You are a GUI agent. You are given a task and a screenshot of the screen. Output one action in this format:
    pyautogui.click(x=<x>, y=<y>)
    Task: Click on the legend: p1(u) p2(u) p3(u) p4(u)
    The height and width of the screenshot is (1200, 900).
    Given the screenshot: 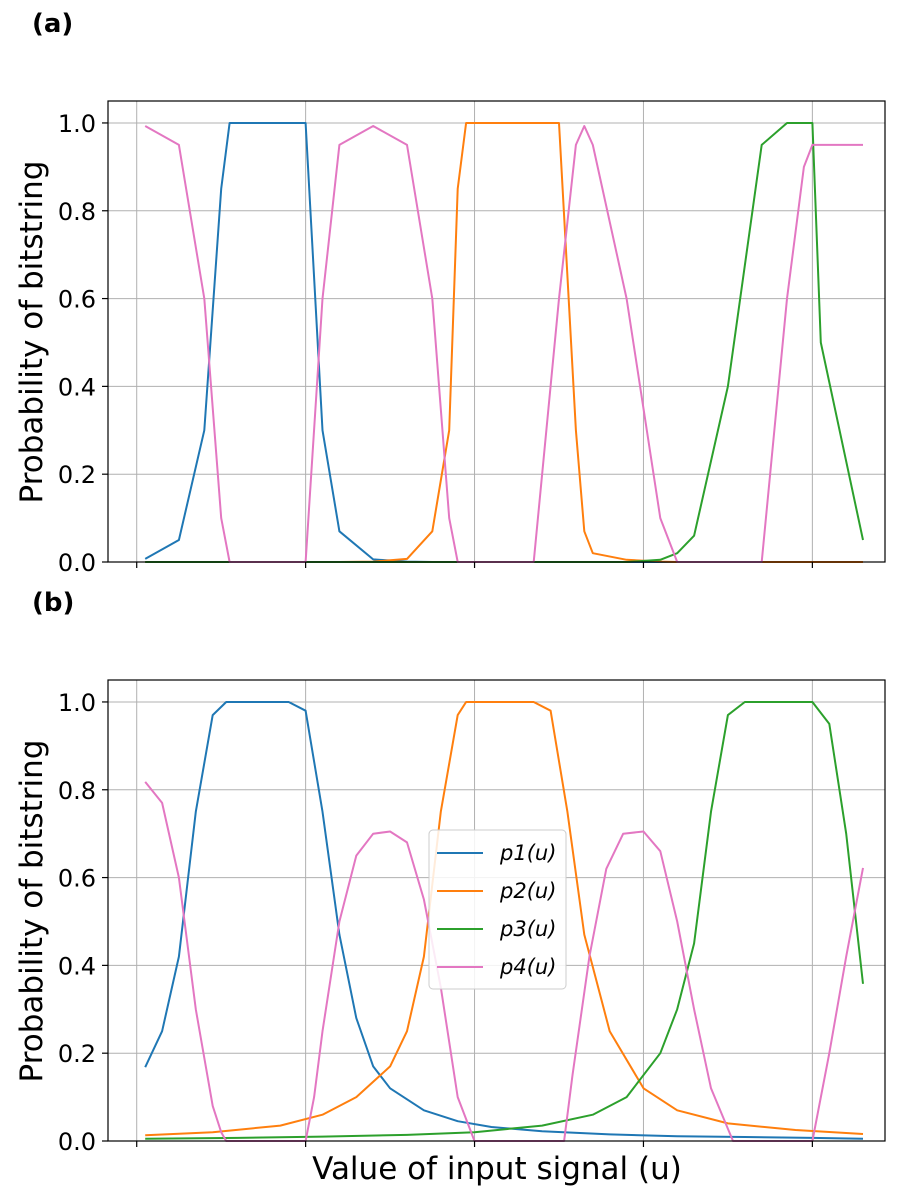 What is the action you would take?
    pyautogui.click(x=497, y=909)
    